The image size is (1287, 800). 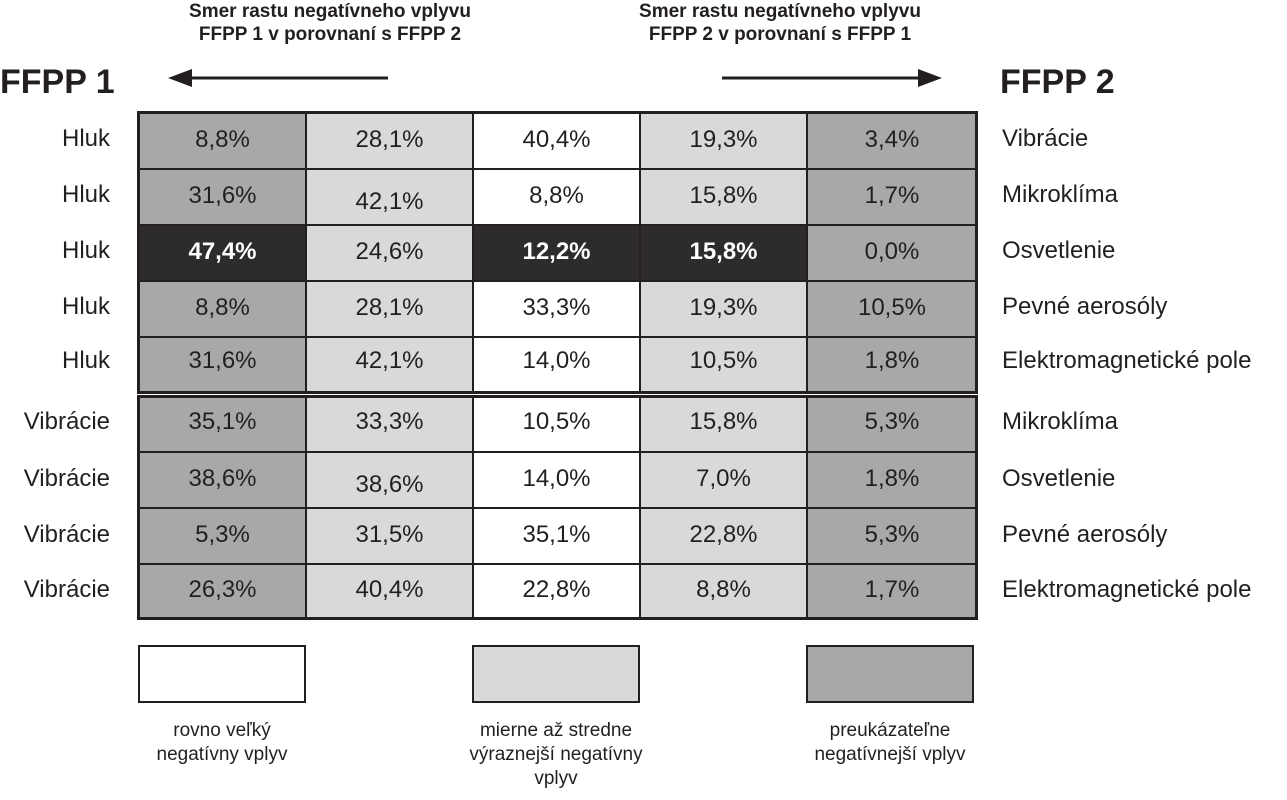 I want to click on matrix-cell: 1,7%, so click(x=892, y=197).